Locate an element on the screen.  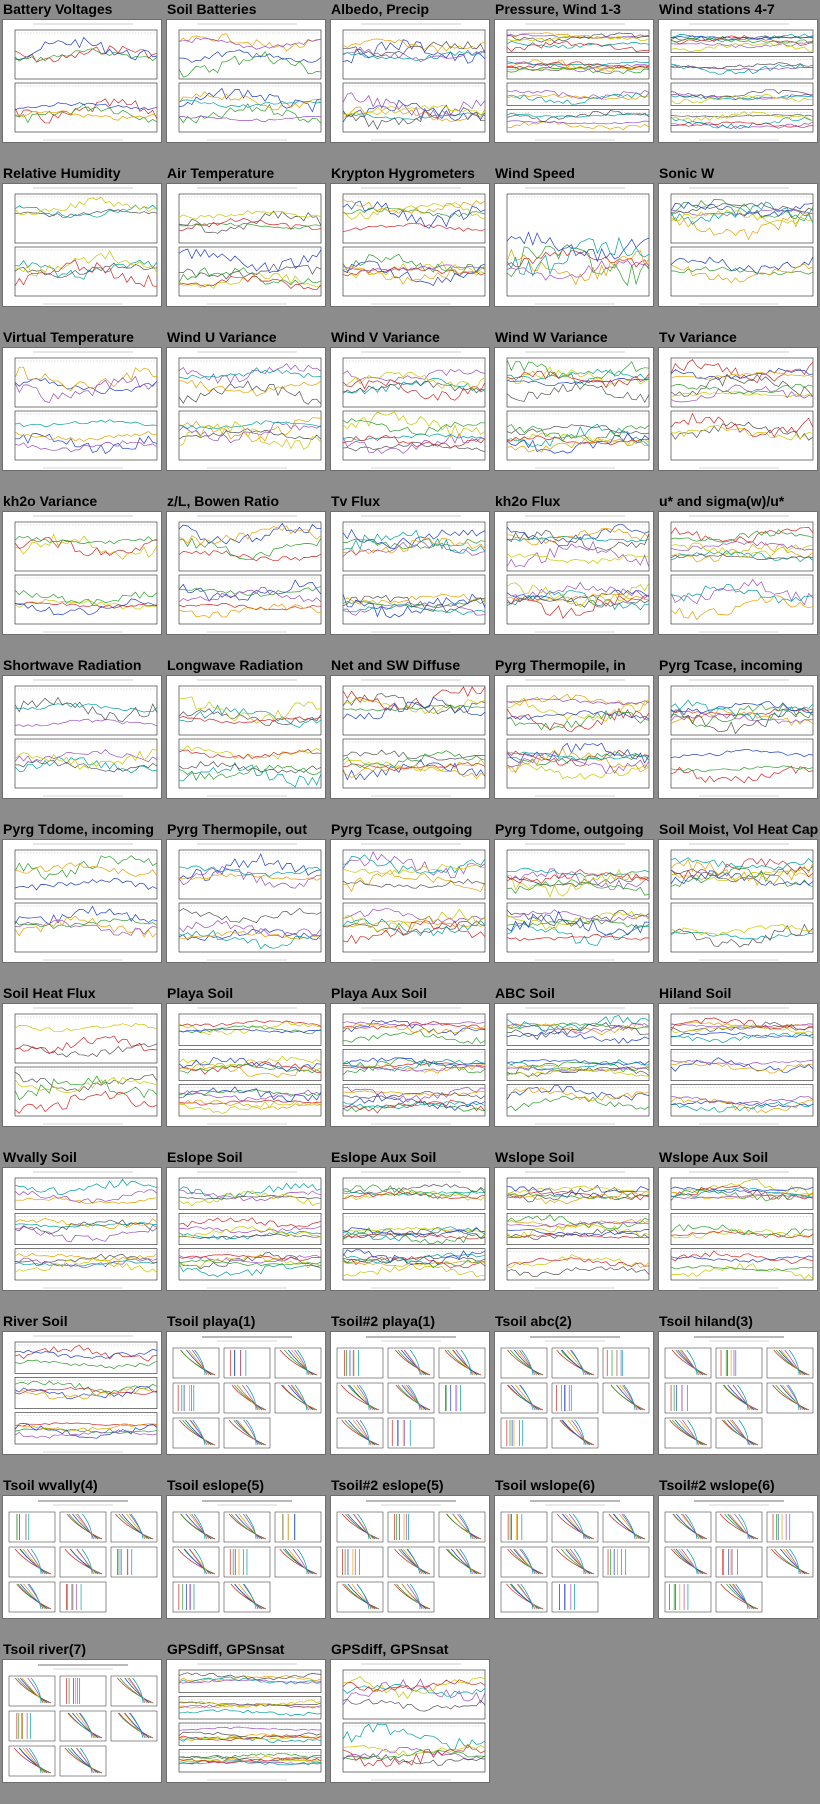
plot-thumbnail-title: GPSdiff, GPSnsat is located at coordinates (226, 1649).